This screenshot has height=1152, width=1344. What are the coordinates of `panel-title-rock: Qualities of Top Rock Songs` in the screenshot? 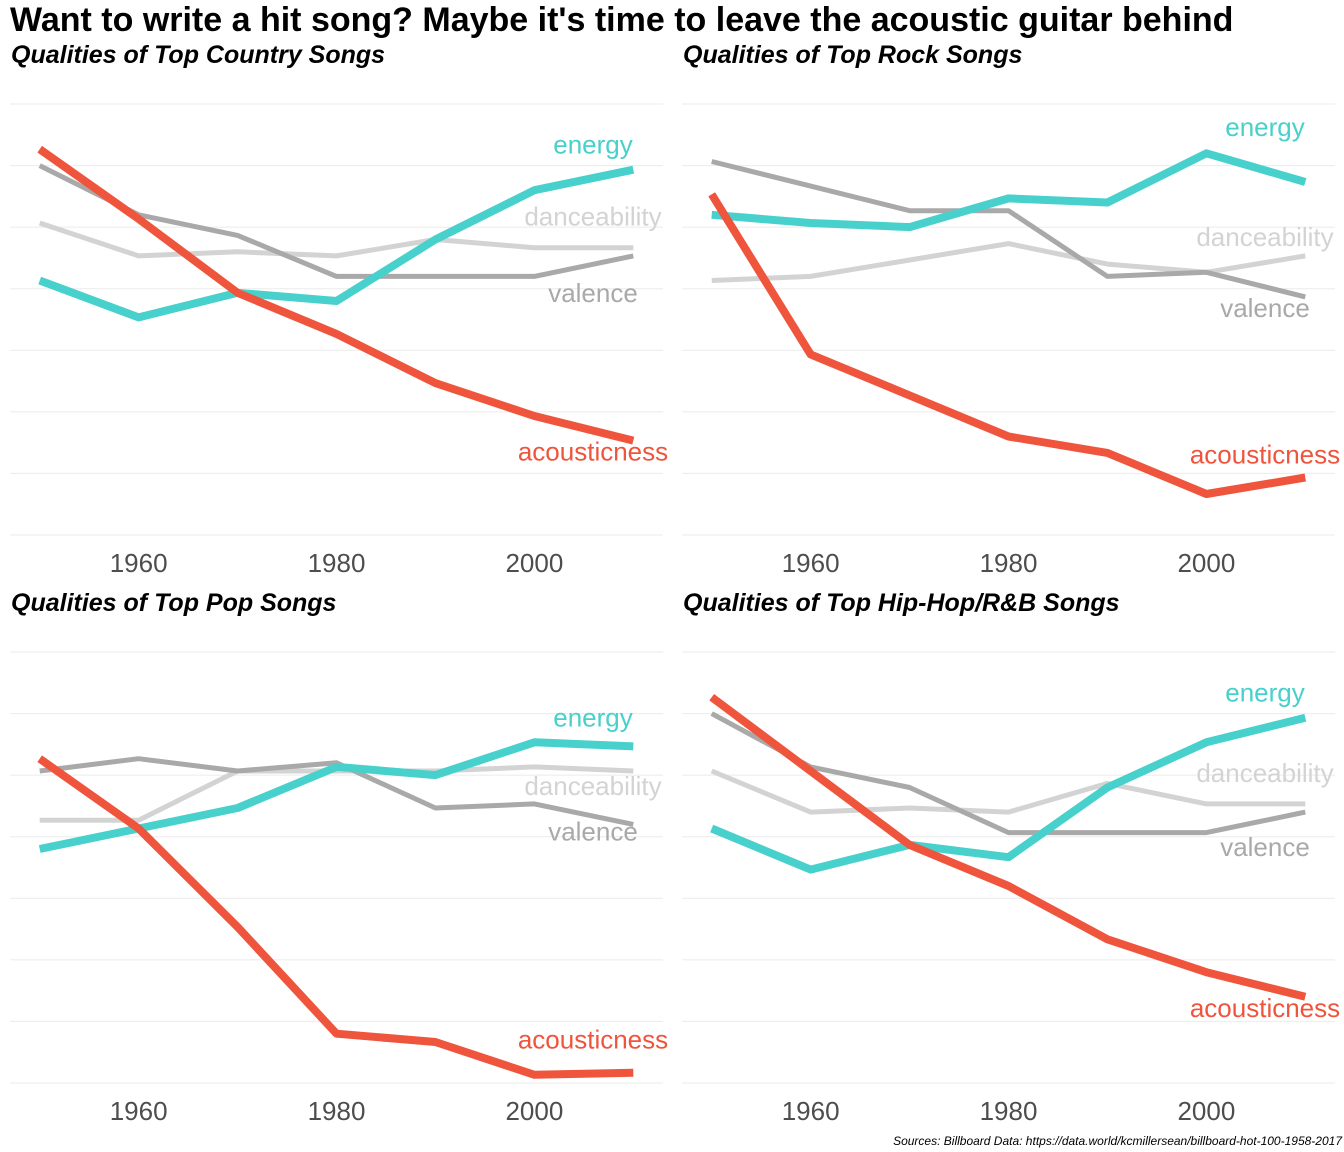 It's located at (853, 55).